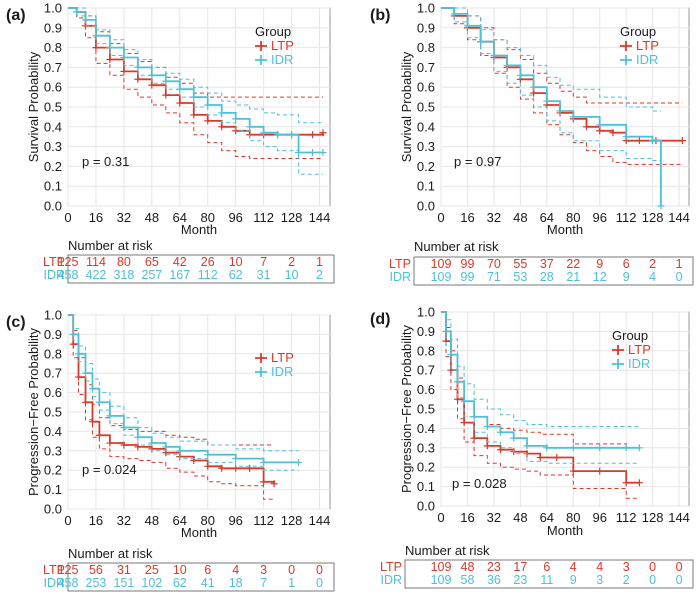 The width and height of the screenshot is (700, 601). What do you see at coordinates (68, 262) in the screenshot?
I see `risk-count: 125` at bounding box center [68, 262].